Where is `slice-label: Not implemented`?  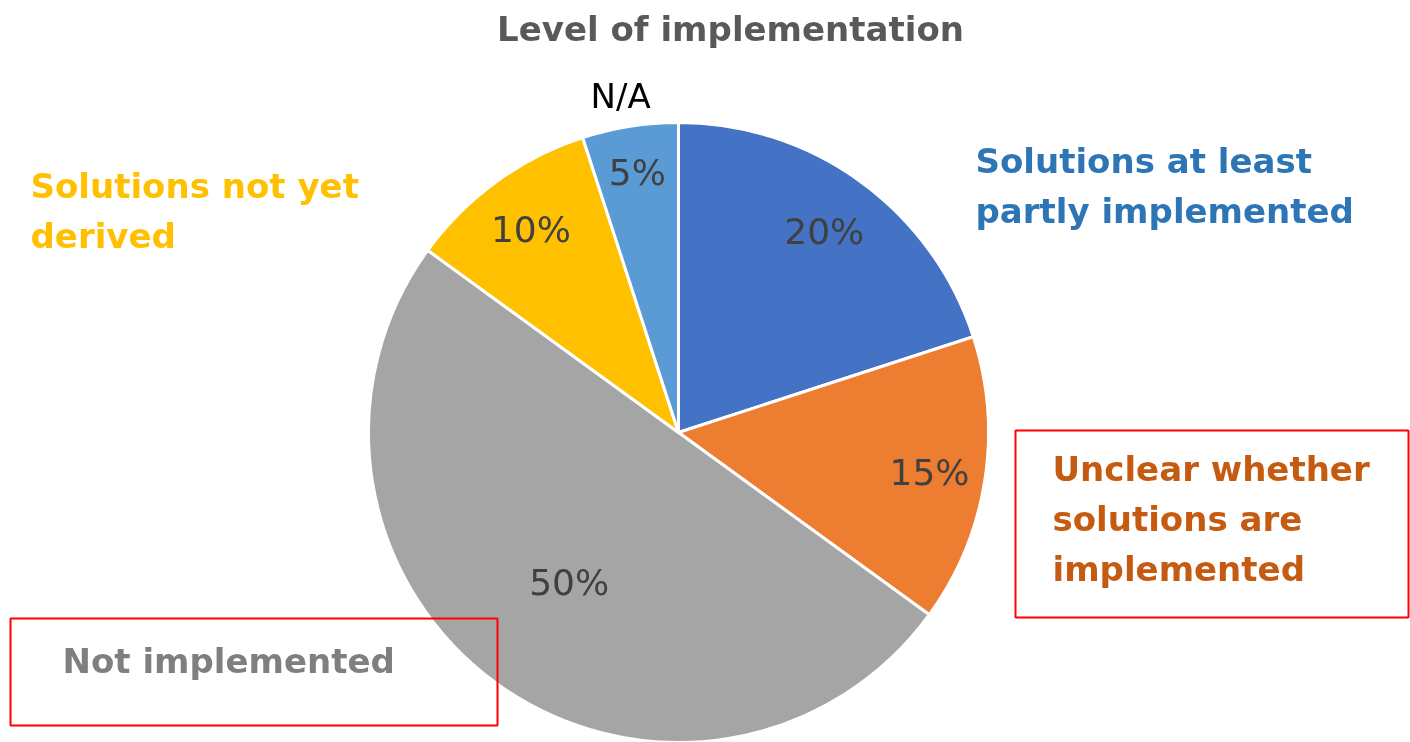 slice-label: Not implemented is located at coordinates (228, 660).